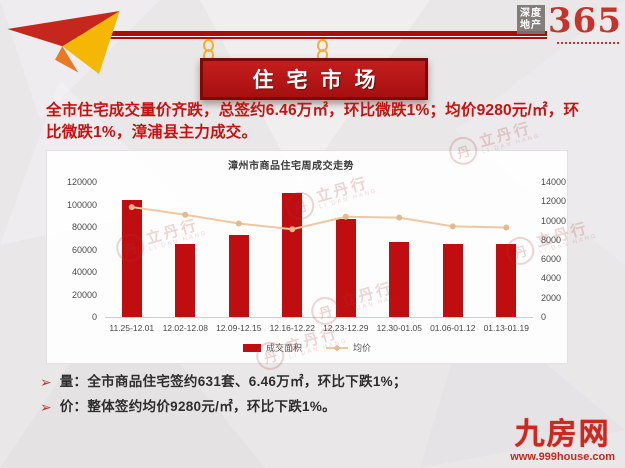  Describe the element at coordinates (337, 347) in the screenshot. I see `line-swatch` at that location.